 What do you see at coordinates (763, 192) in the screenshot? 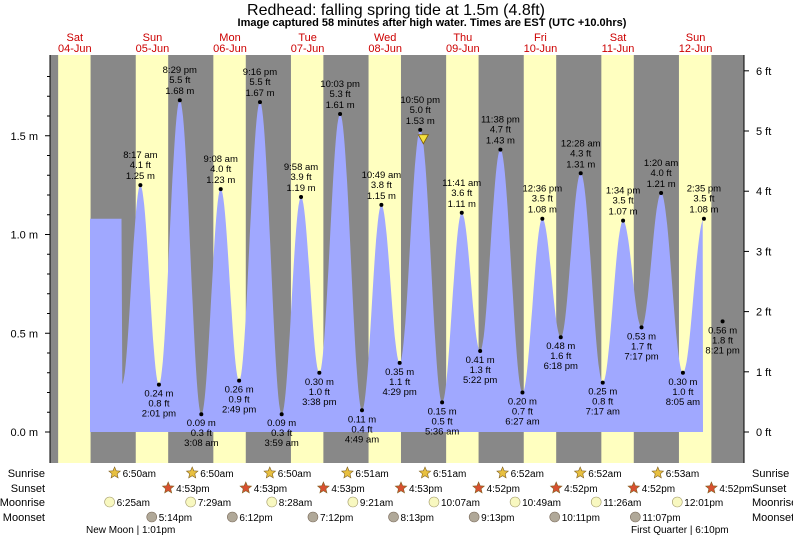
I see `right-tick-label: 4 ft` at bounding box center [763, 192].